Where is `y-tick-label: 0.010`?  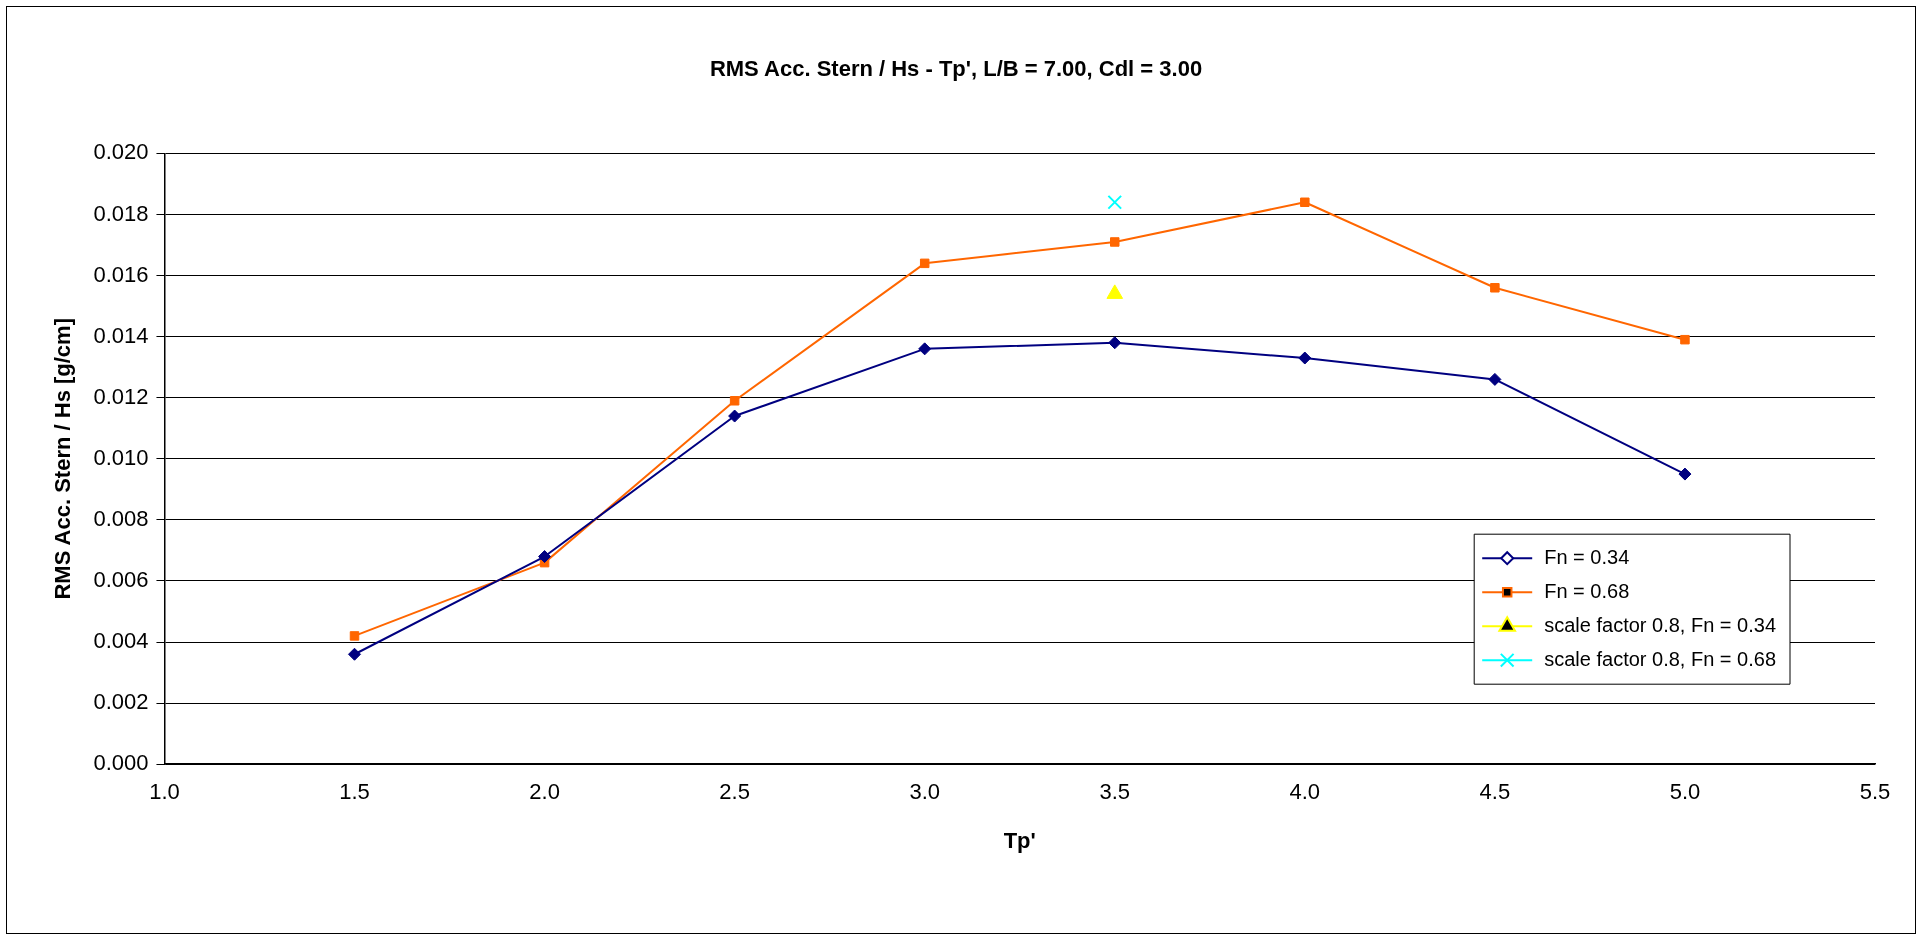
y-tick-label: 0.010 is located at coordinates (121, 457).